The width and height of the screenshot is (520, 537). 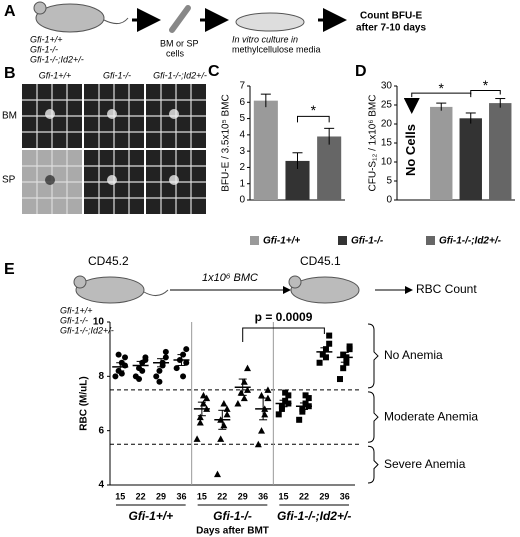 What do you see at coordinates (232, 531) in the screenshot?
I see `x-axis-label: Days after BMT` at bounding box center [232, 531].